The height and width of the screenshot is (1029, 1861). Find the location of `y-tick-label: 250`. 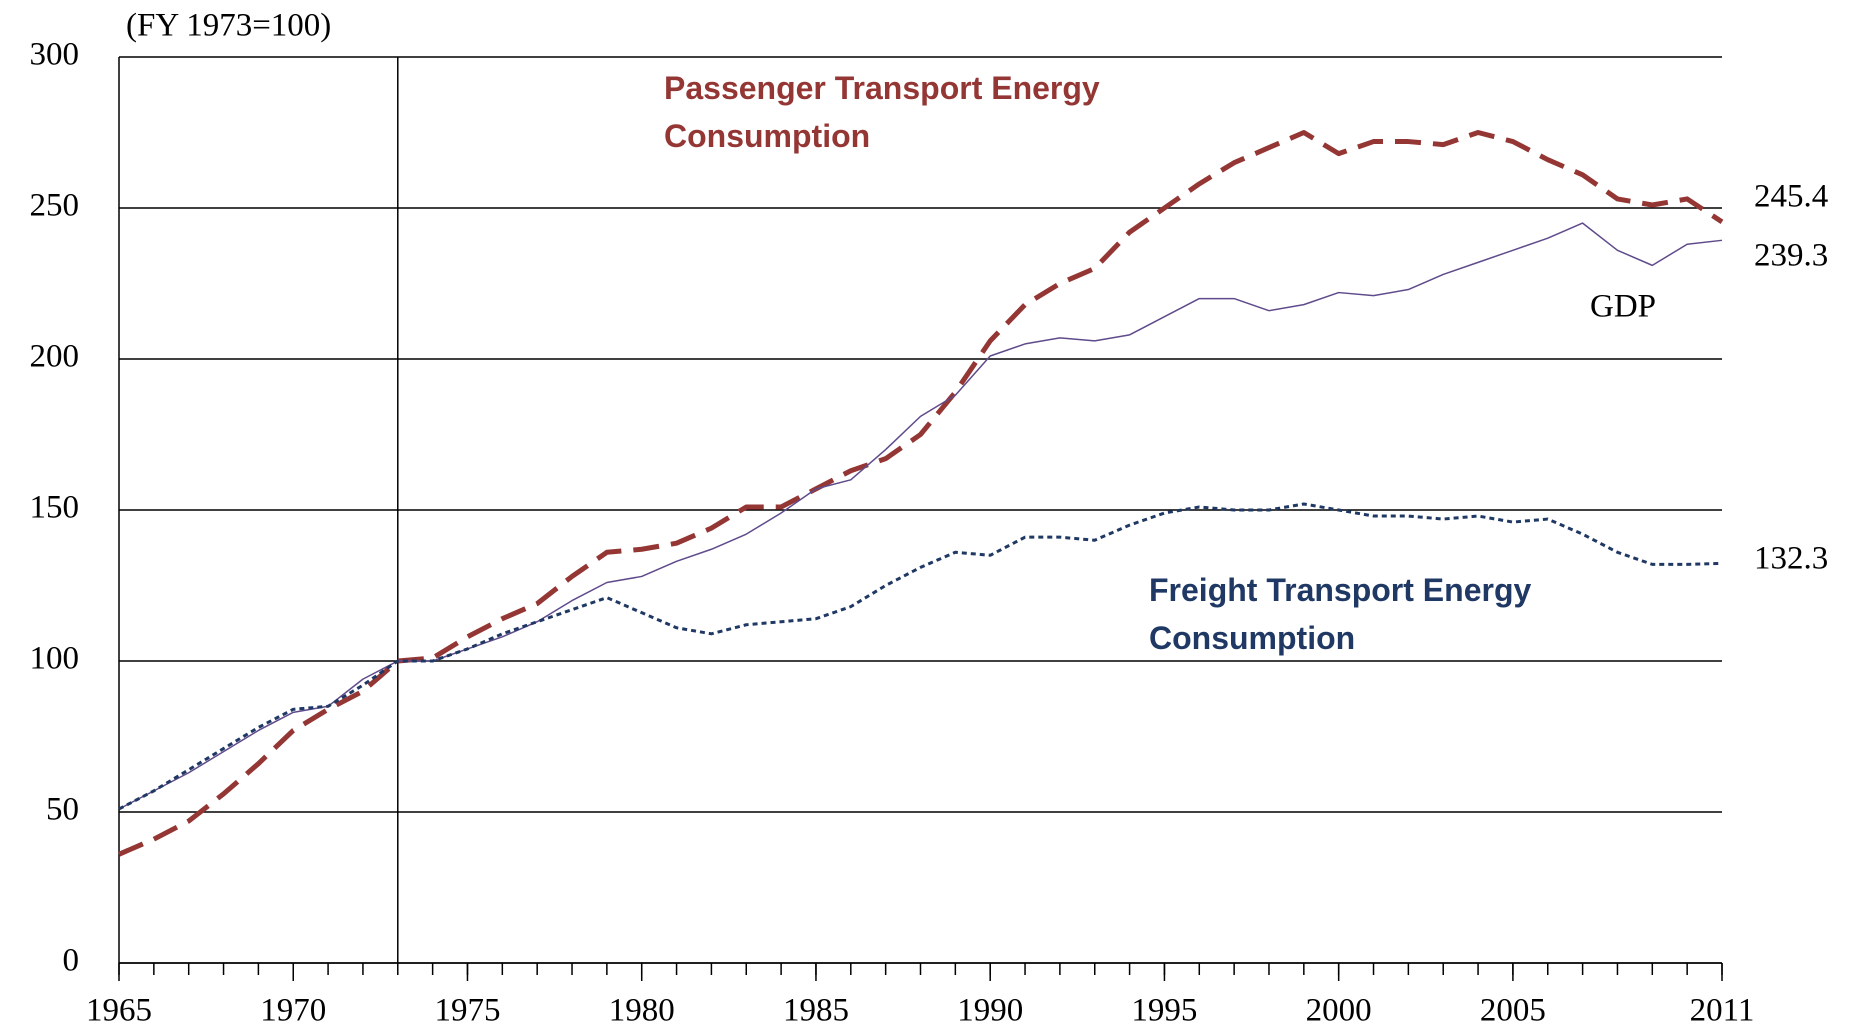

y-tick-label: 250 is located at coordinates (55, 206).